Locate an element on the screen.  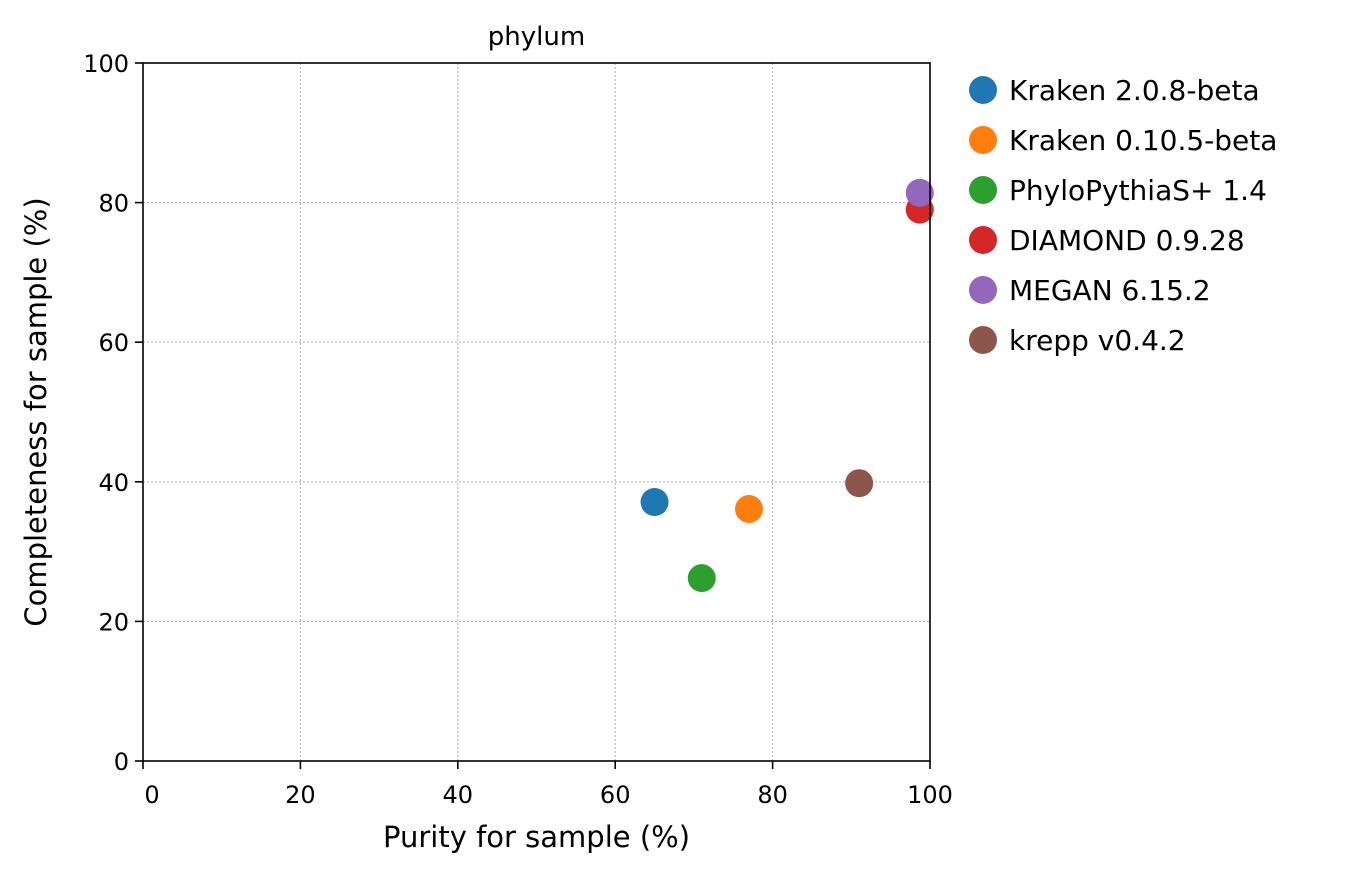
legend-label: PhyloPythiaS+ 1.4 is located at coordinates (1138, 190).